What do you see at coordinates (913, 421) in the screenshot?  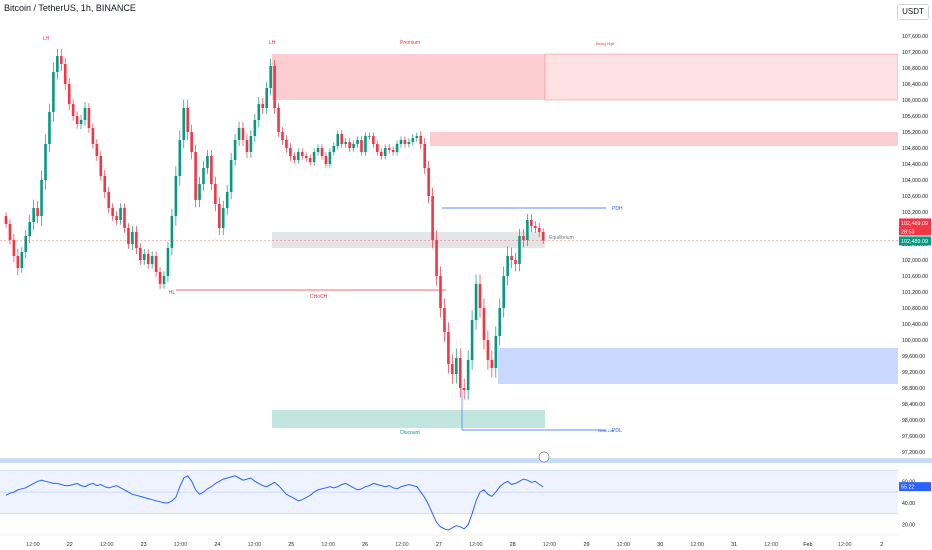 I see `price-tick-label: 98,000.00` at bounding box center [913, 421].